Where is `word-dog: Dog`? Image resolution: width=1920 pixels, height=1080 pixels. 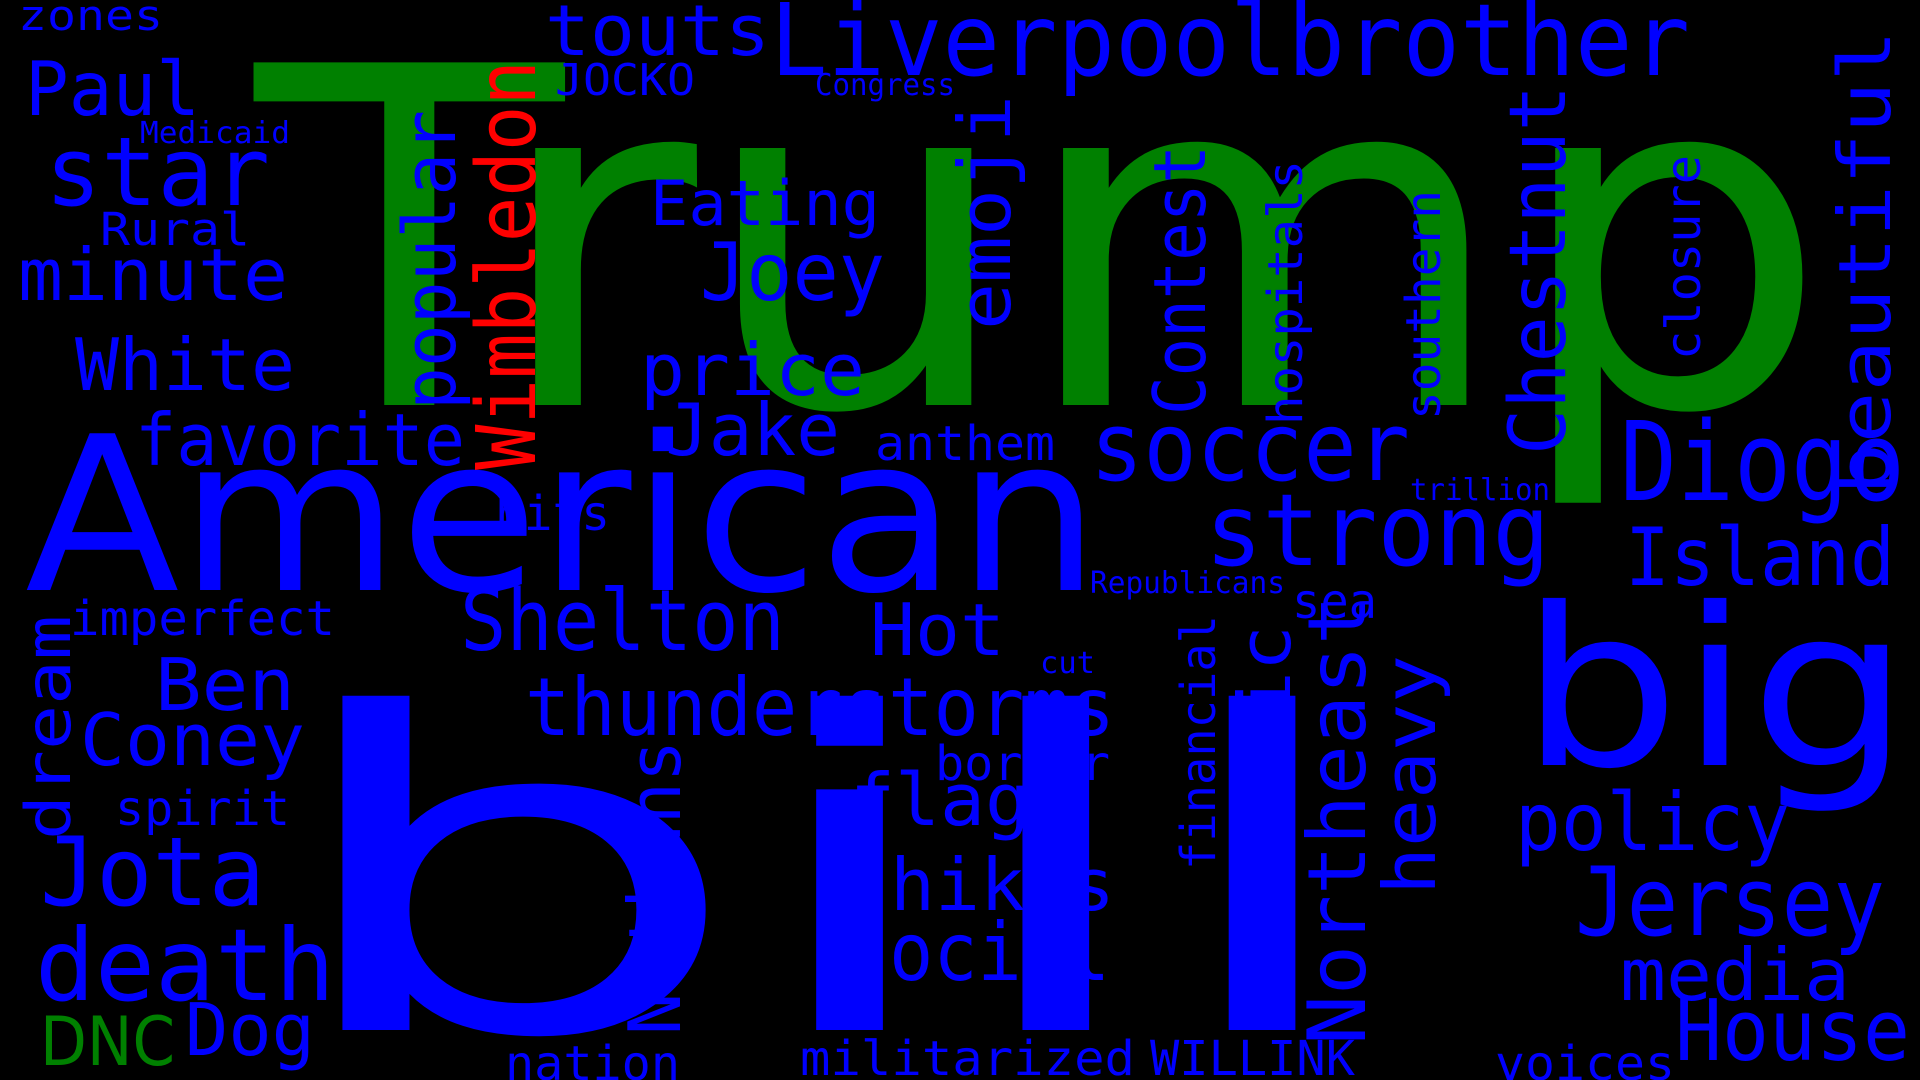
word-dog: Dog is located at coordinates (250, 1030).